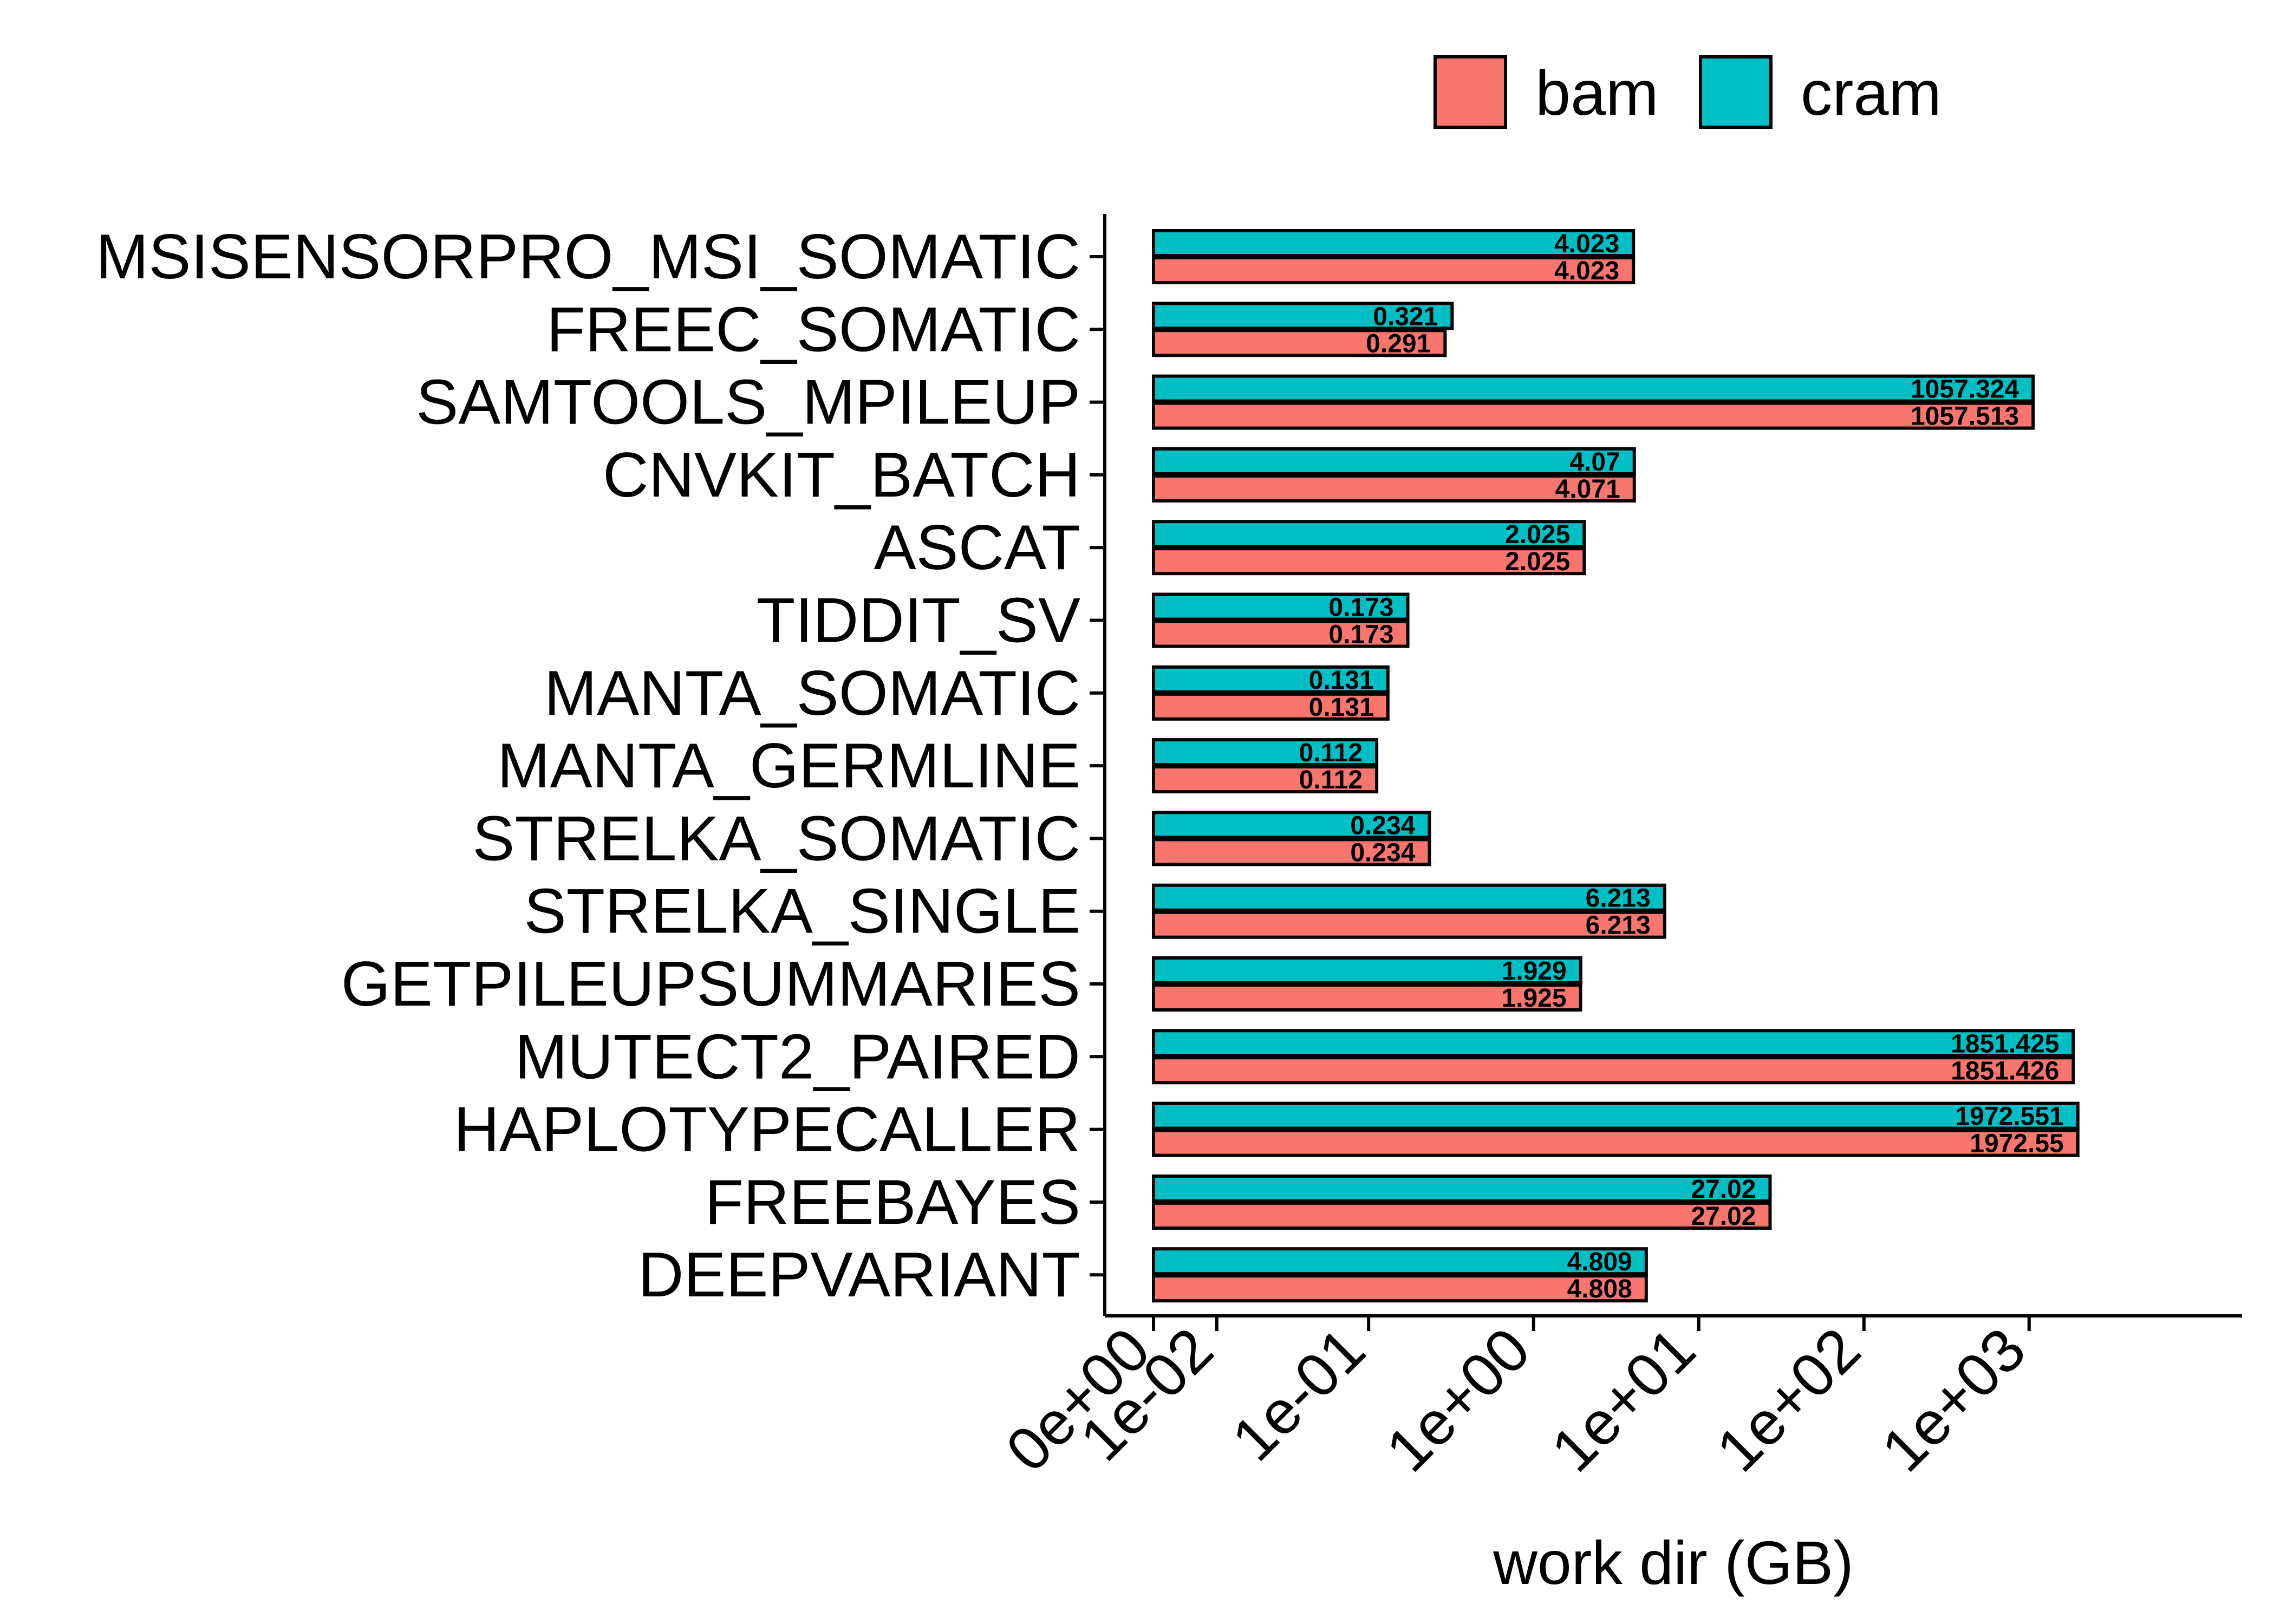 The height and width of the screenshot is (1624, 2274). Describe the element at coordinates (798, 1056) in the screenshot. I see `category-label: MUTECT2_PAIRED` at that location.